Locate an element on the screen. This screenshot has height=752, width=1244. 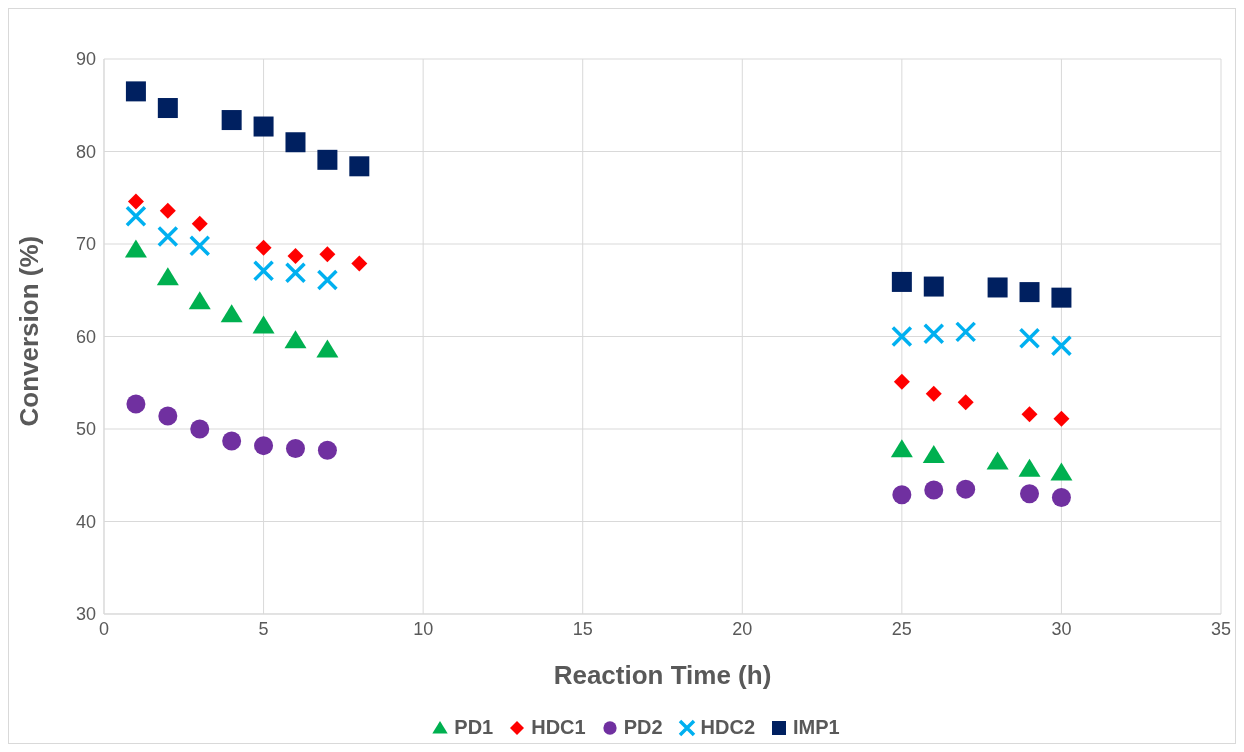
x-tick-label: 30 is located at coordinates (1061, 628).